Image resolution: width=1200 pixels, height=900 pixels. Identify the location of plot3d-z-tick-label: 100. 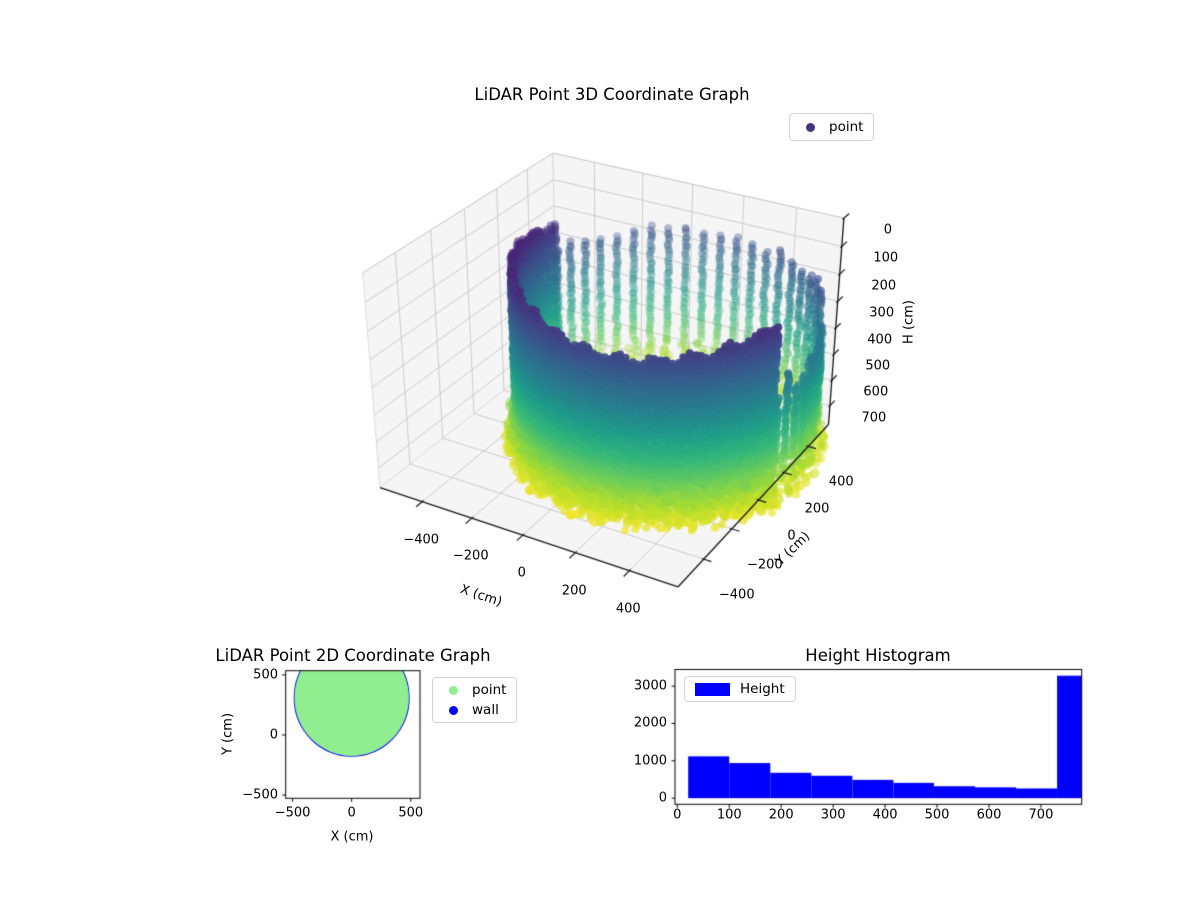
(886, 258).